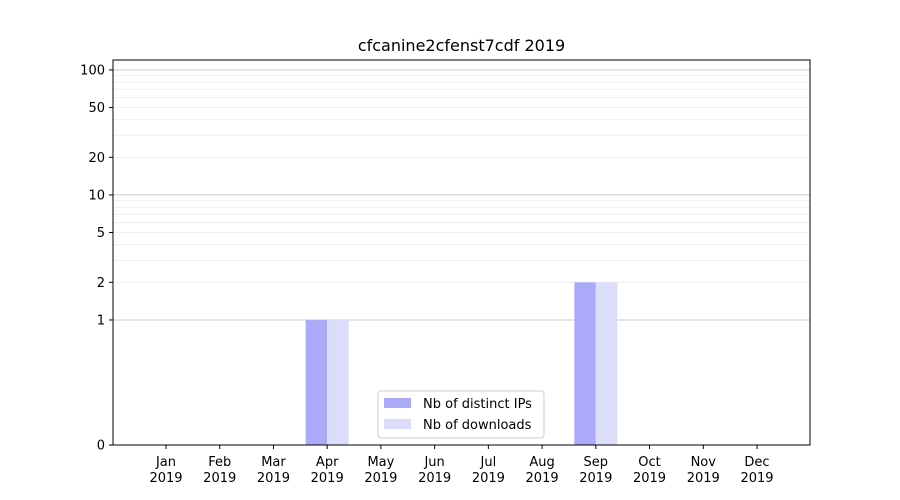 The image size is (900, 500). What do you see at coordinates (477, 425) in the screenshot?
I see `legend-label: Nb of downloads` at bounding box center [477, 425].